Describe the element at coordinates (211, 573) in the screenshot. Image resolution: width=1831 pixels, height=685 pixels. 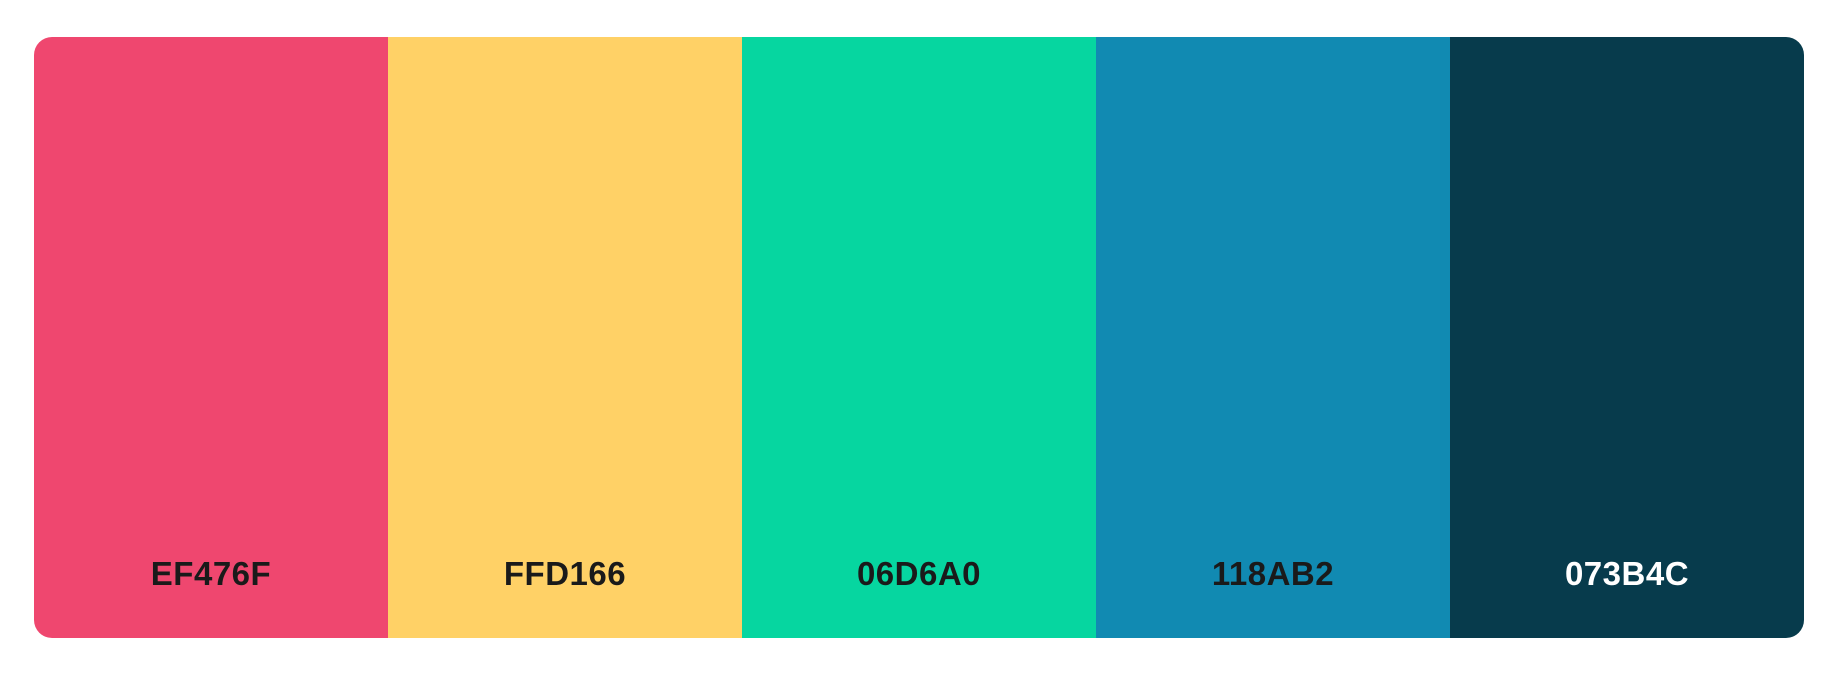
I see `hex-code-label: EF476F` at that location.